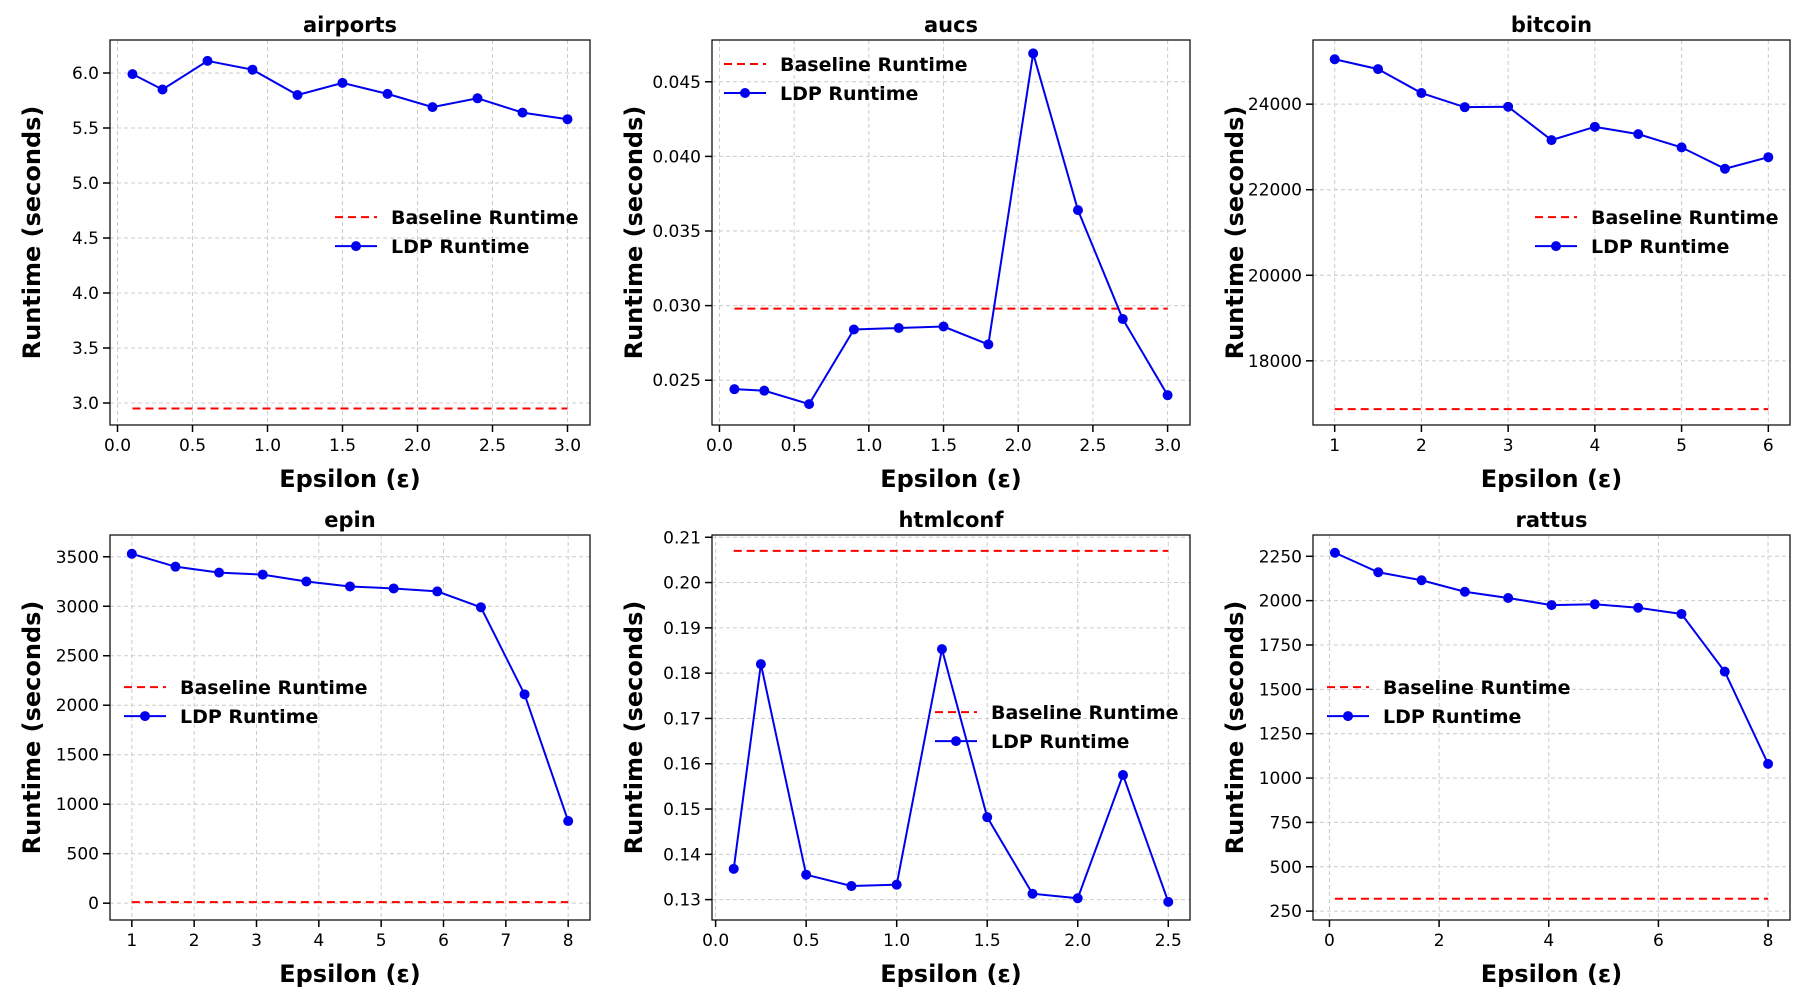 Image resolution: width=1800 pixels, height=1000 pixels. Describe the element at coordinates (1551, 658) in the screenshot. I see `chart-5-series-ldp-line` at that location.